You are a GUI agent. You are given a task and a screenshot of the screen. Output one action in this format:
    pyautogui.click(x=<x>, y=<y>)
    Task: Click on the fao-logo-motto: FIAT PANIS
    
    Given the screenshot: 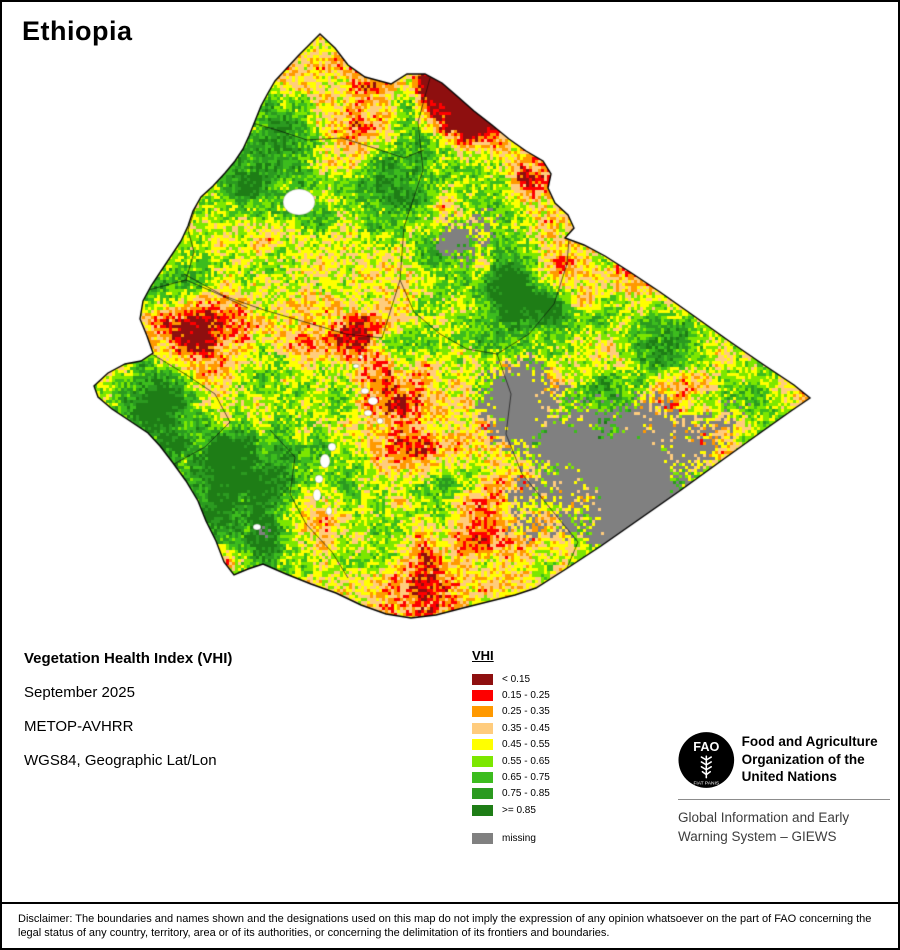 What is the action you would take?
    pyautogui.click(x=706, y=783)
    